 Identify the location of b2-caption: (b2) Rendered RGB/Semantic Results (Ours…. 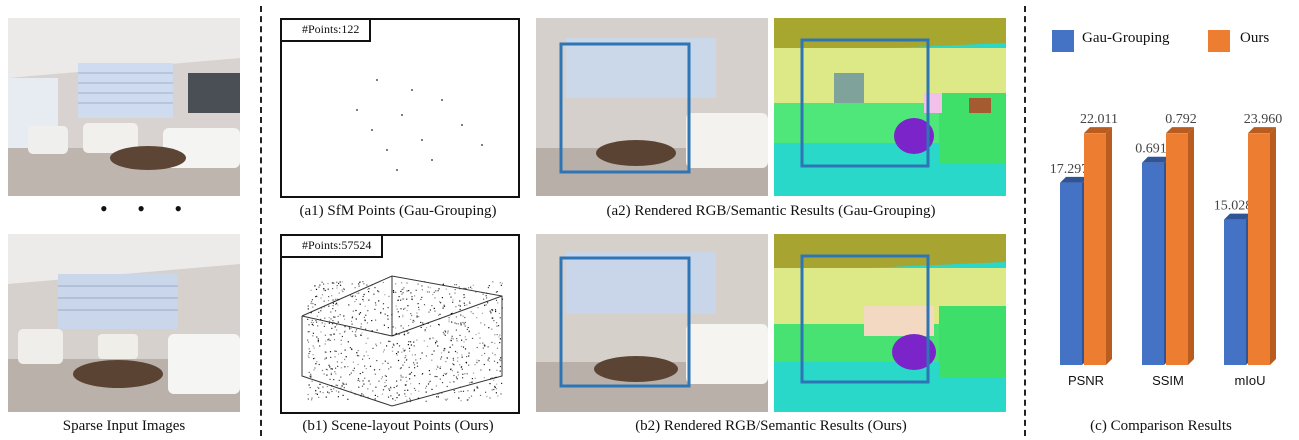
(771, 426).